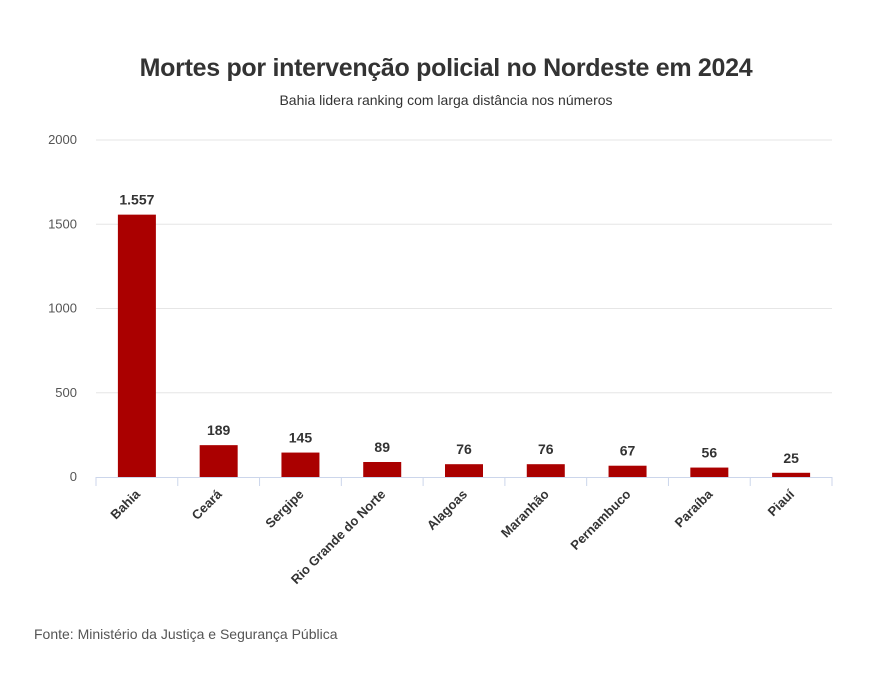 This screenshot has width=892, height=673. Describe the element at coordinates (791, 458) in the screenshot. I see `data-label: 25` at that location.